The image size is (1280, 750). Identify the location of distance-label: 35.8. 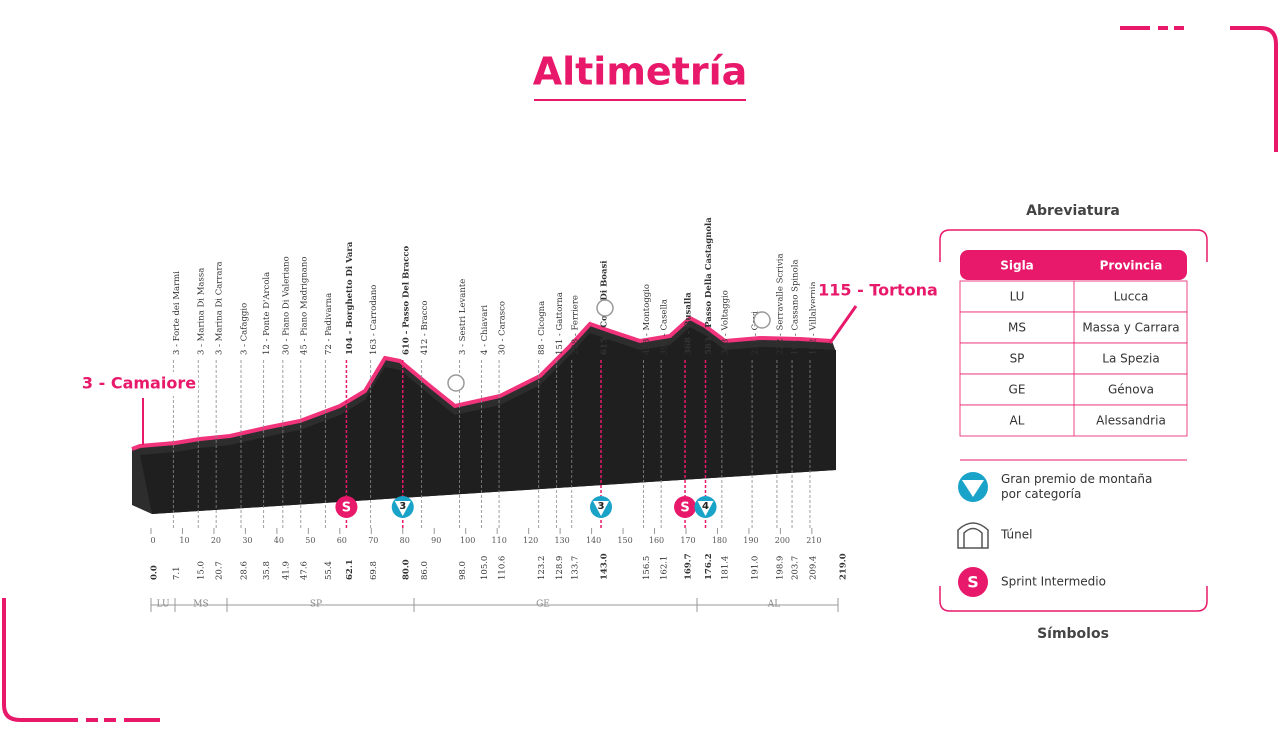
(267, 570).